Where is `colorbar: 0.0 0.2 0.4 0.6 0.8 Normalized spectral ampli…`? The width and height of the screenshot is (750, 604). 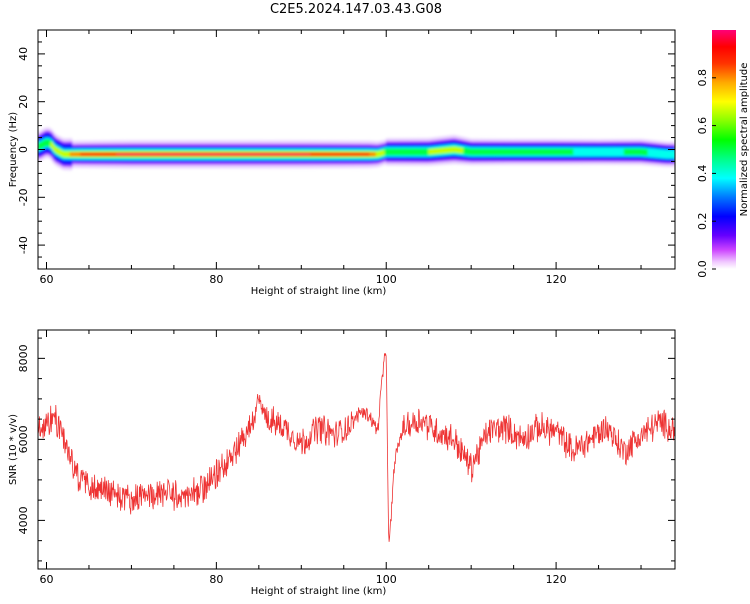 colorbar: 0.0 0.2 0.4 0.6 0.8 Normalized spectral ampli… is located at coordinates (723, 154).